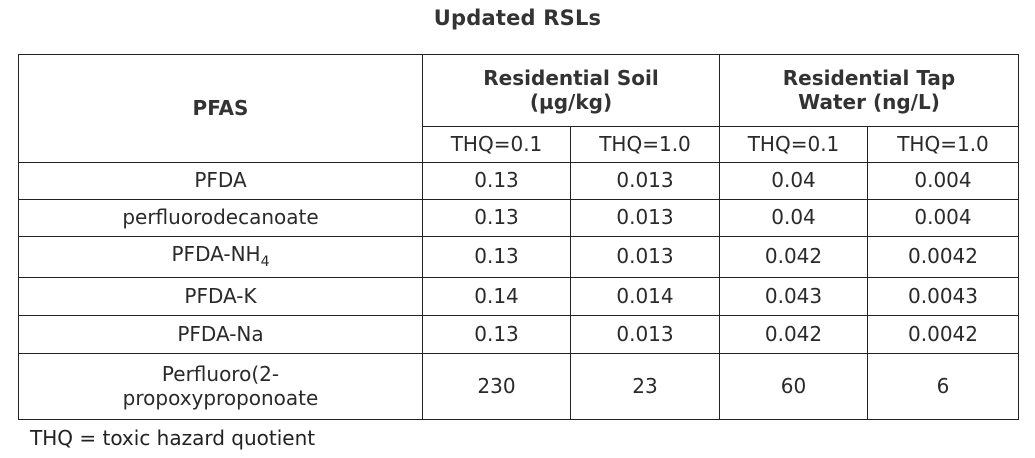 This screenshot has height=458, width=1035. I want to click on pfas-name-cell: PFDA-Na, so click(220, 334).